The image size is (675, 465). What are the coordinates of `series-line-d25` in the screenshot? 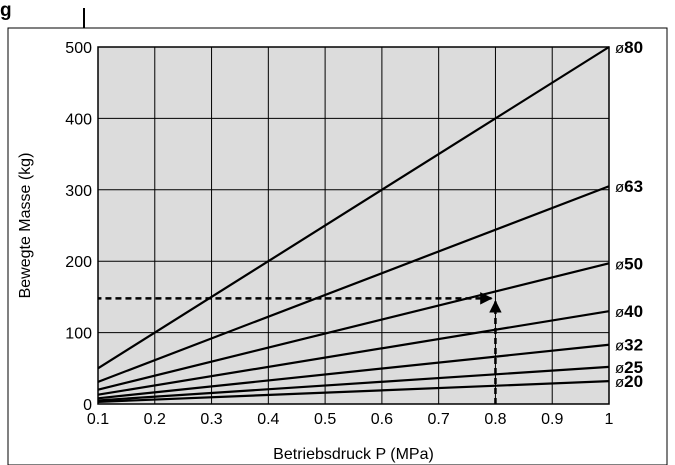 It's located at (353, 383).